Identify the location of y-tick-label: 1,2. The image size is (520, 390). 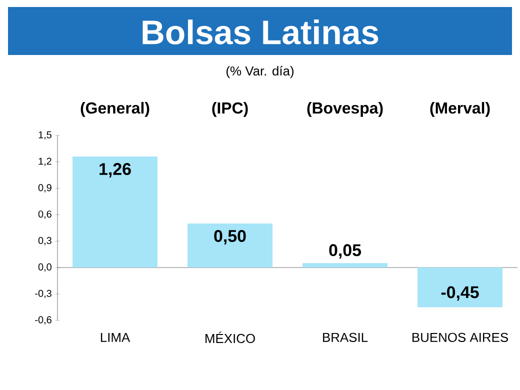
(45, 162).